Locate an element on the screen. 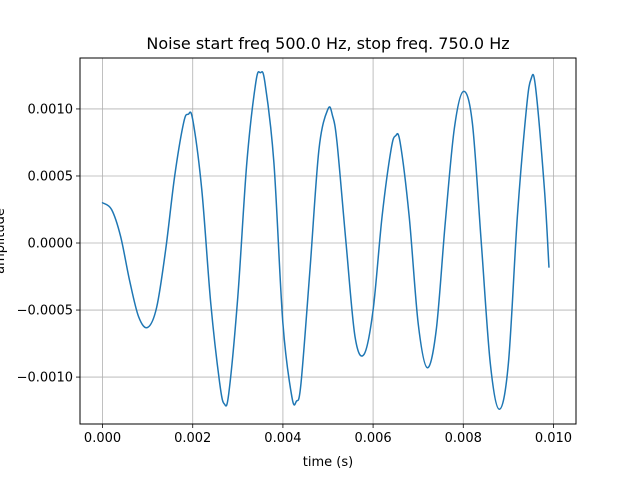 The height and width of the screenshot is (482, 640). y-tick-label: 0.0000 is located at coordinates (51, 244).